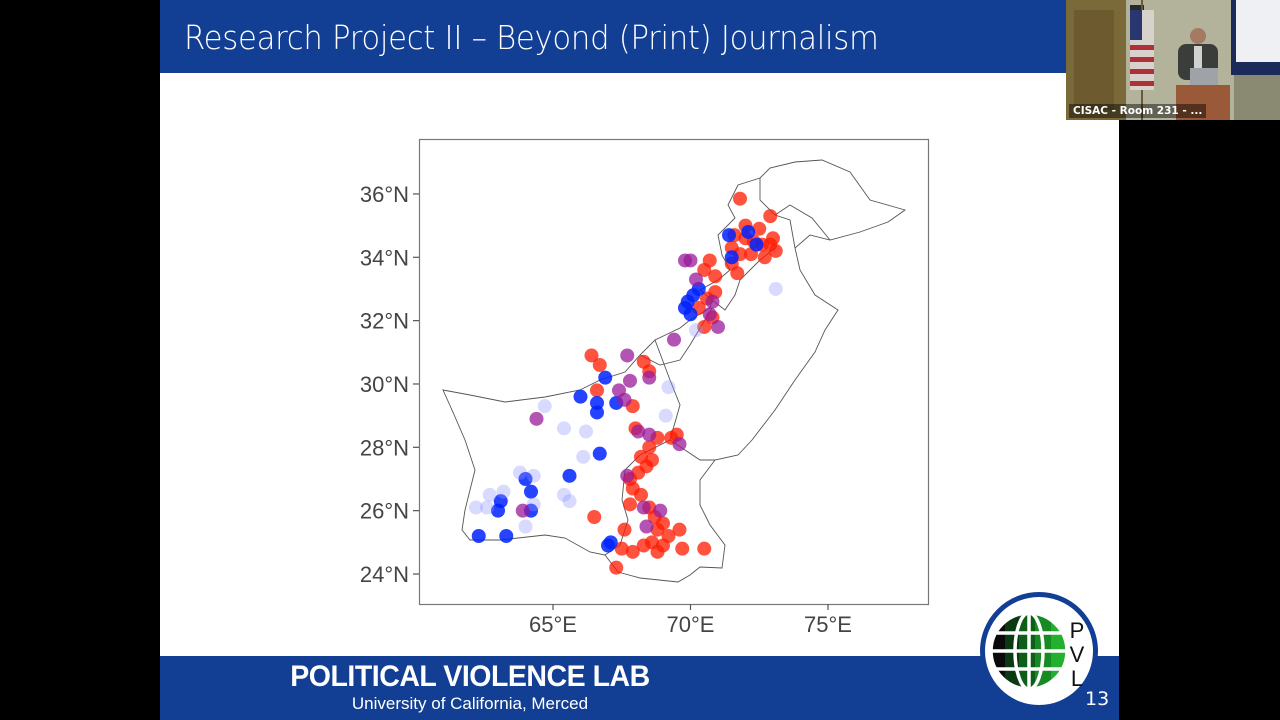 The width and height of the screenshot is (1280, 720). What do you see at coordinates (691, 624) in the screenshot?
I see `x-tick-label: 70°E` at bounding box center [691, 624].